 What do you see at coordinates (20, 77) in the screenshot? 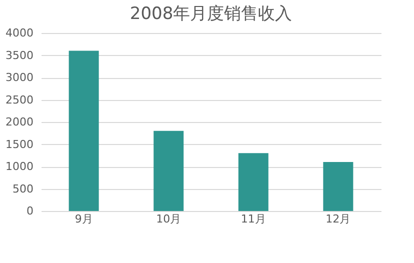
I see `y-tick-label: 3000` at bounding box center [20, 77].